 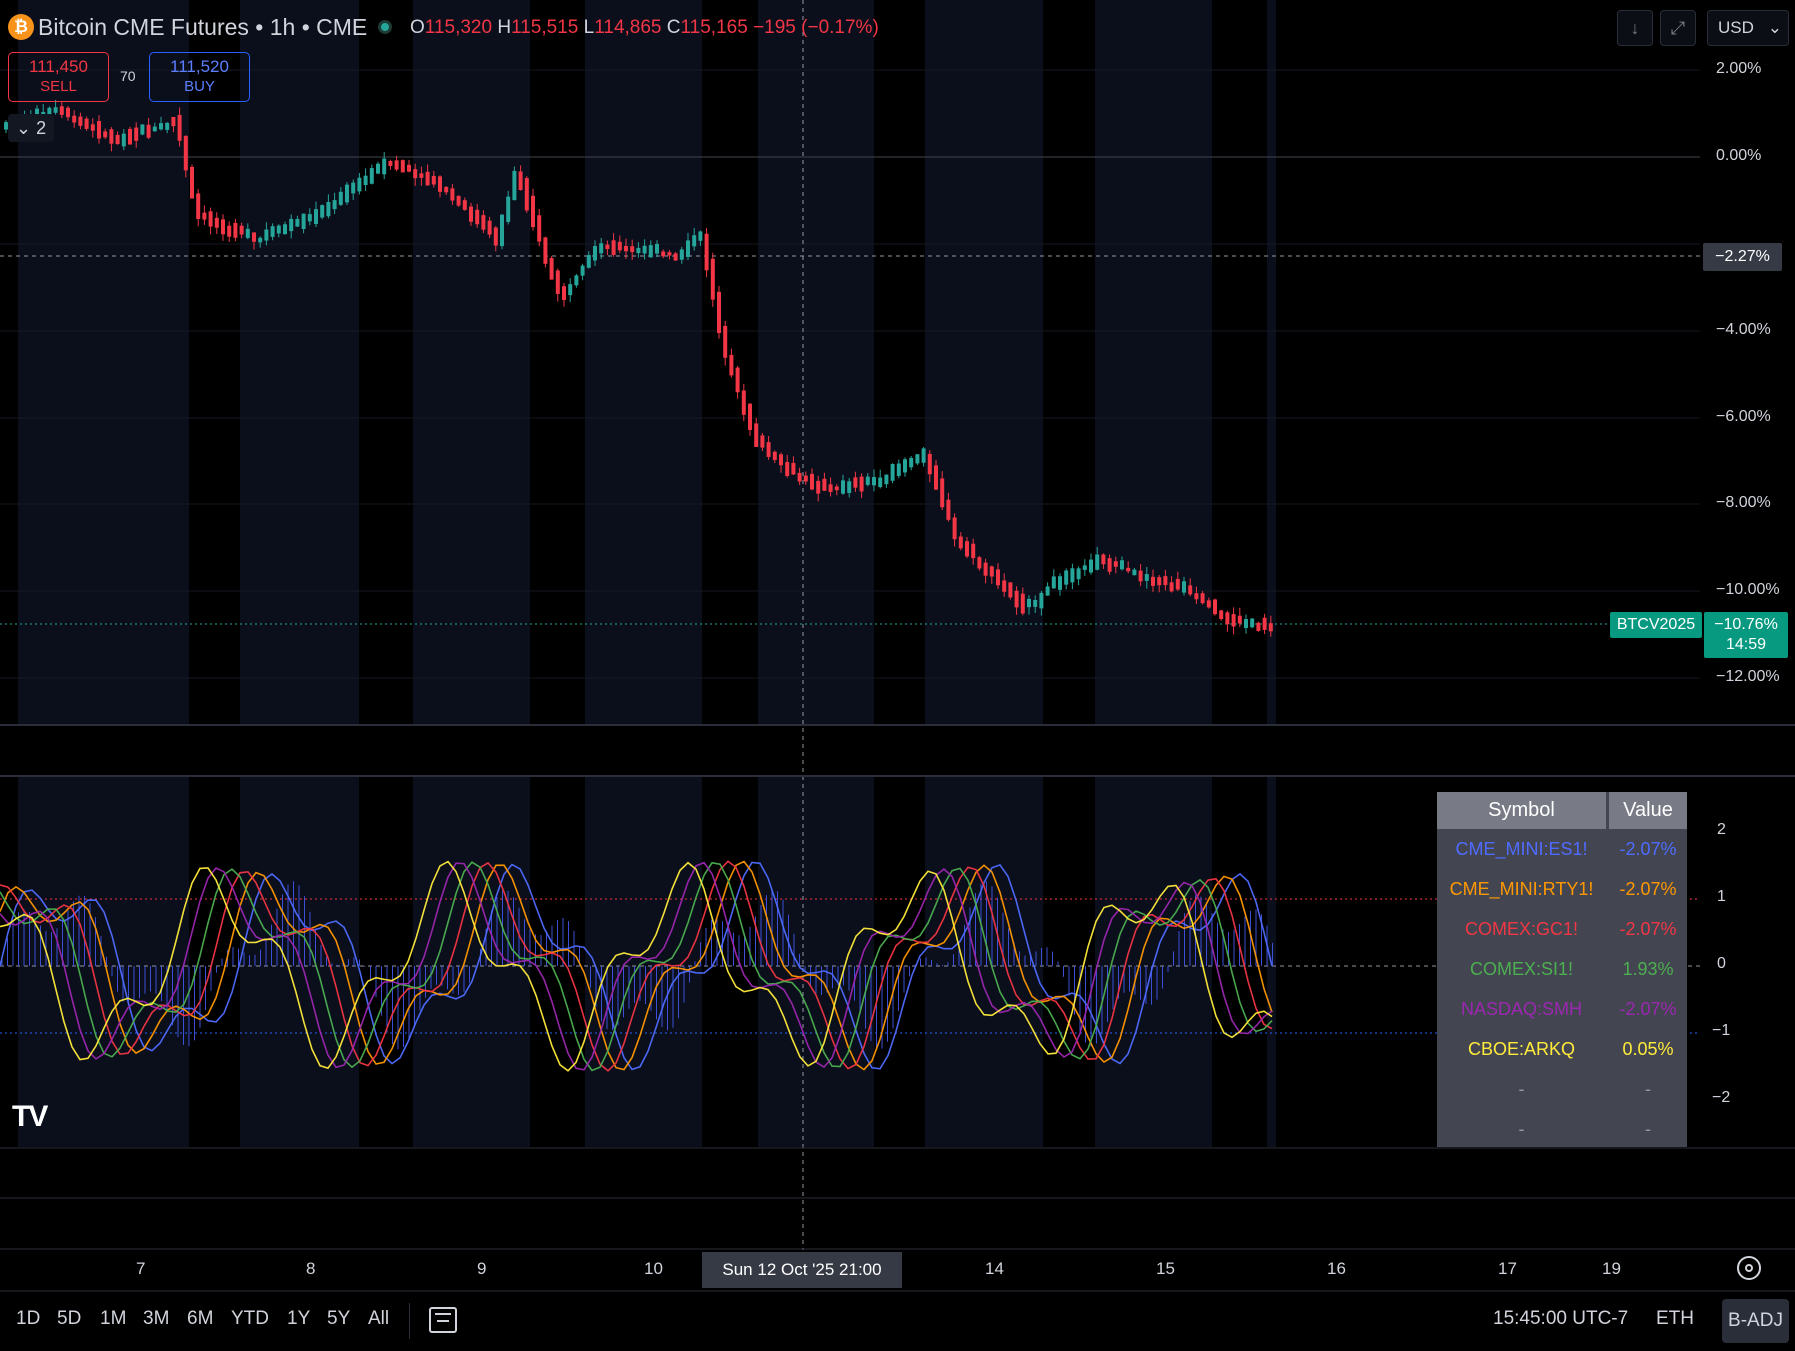 What do you see at coordinates (200, 1318) in the screenshot?
I see `range-6m: 6M` at bounding box center [200, 1318].